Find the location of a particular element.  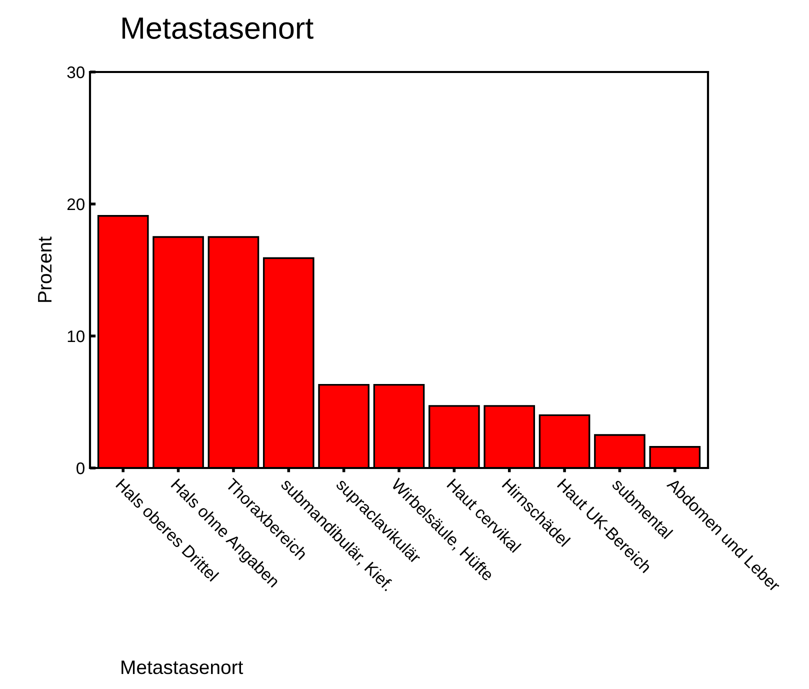

y-axis-title: Prozent is located at coordinates (45, 269).